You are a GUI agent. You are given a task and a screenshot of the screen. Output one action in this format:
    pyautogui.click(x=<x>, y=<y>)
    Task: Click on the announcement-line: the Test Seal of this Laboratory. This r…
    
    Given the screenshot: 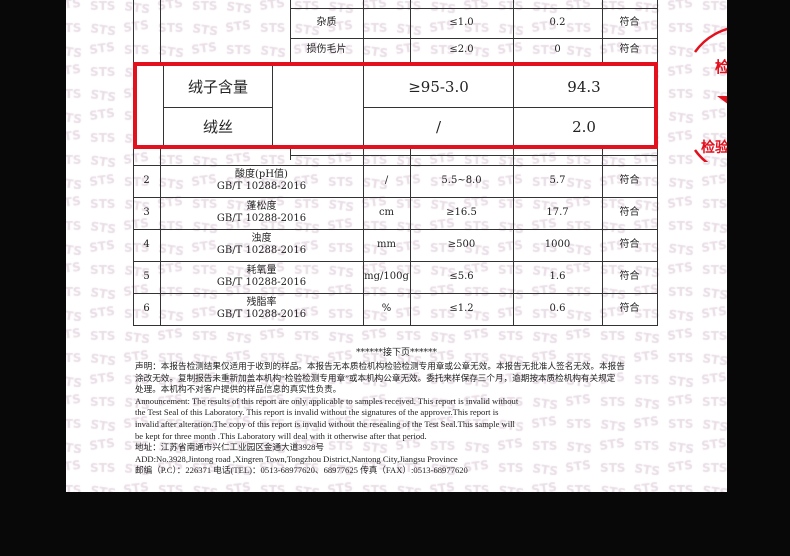 What is the action you would take?
    pyautogui.click(x=317, y=412)
    